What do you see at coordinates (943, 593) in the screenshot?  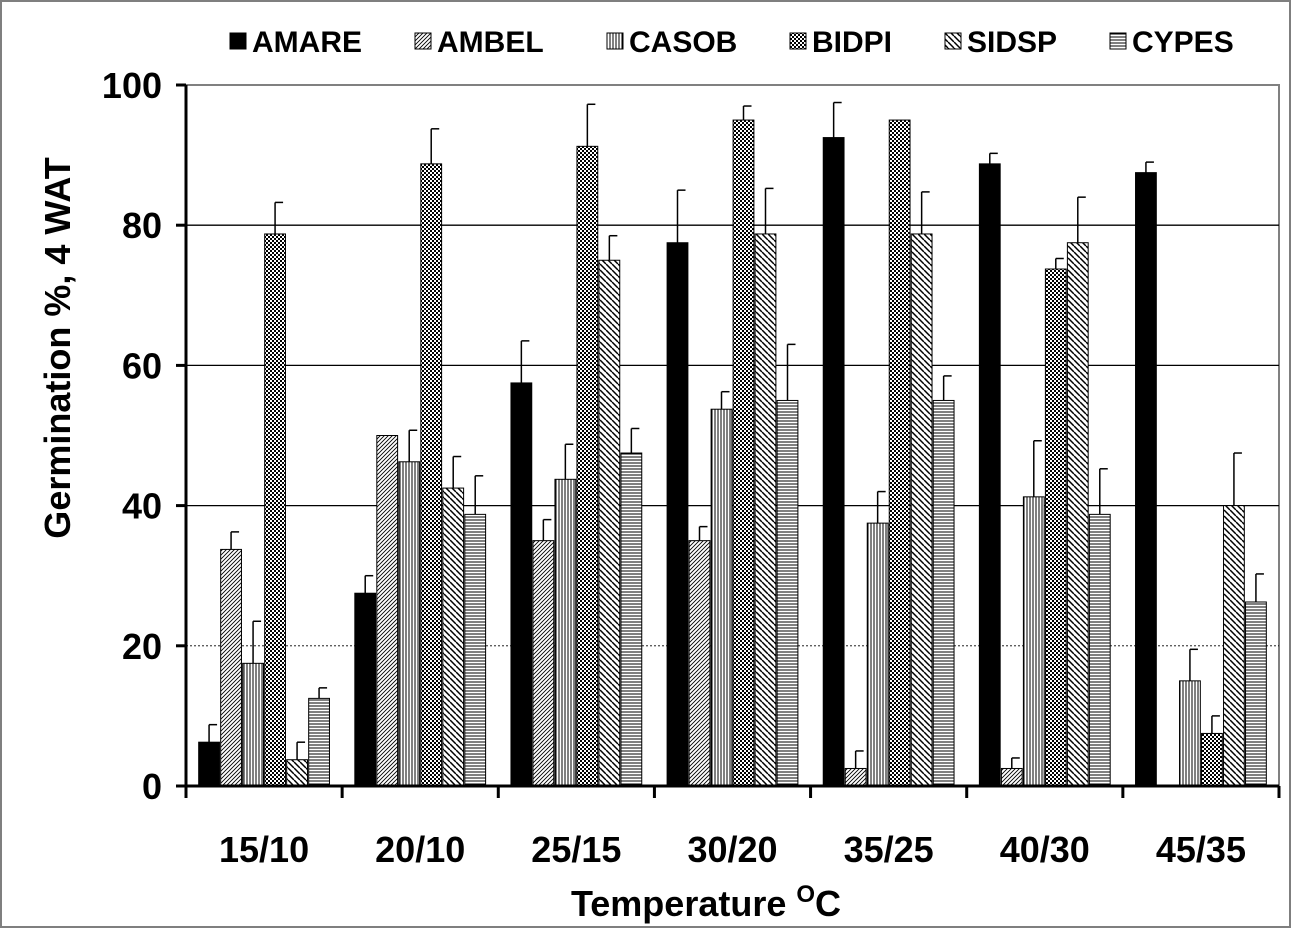 I see `bar-CYPES-35/25` at bounding box center [943, 593].